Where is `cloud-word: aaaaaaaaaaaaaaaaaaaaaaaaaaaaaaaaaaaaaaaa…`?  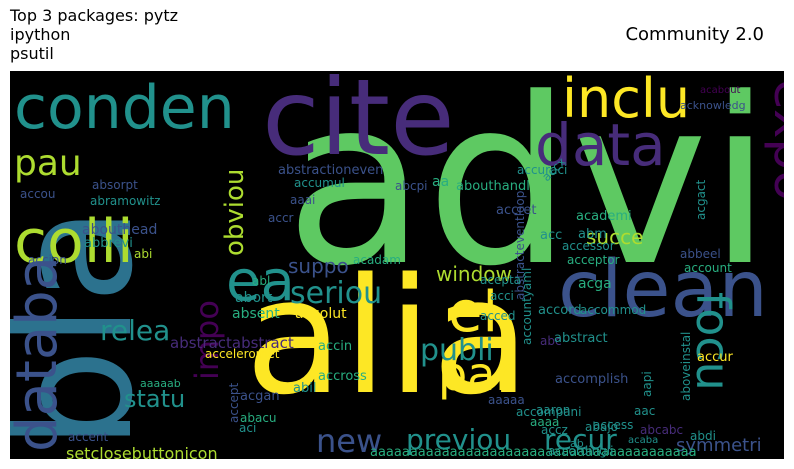
cloud-word: aaaaaaaaaaaaaaaaaaaaaaaaaaaaaaaaaaaaaaaa… is located at coordinates (533, 452).